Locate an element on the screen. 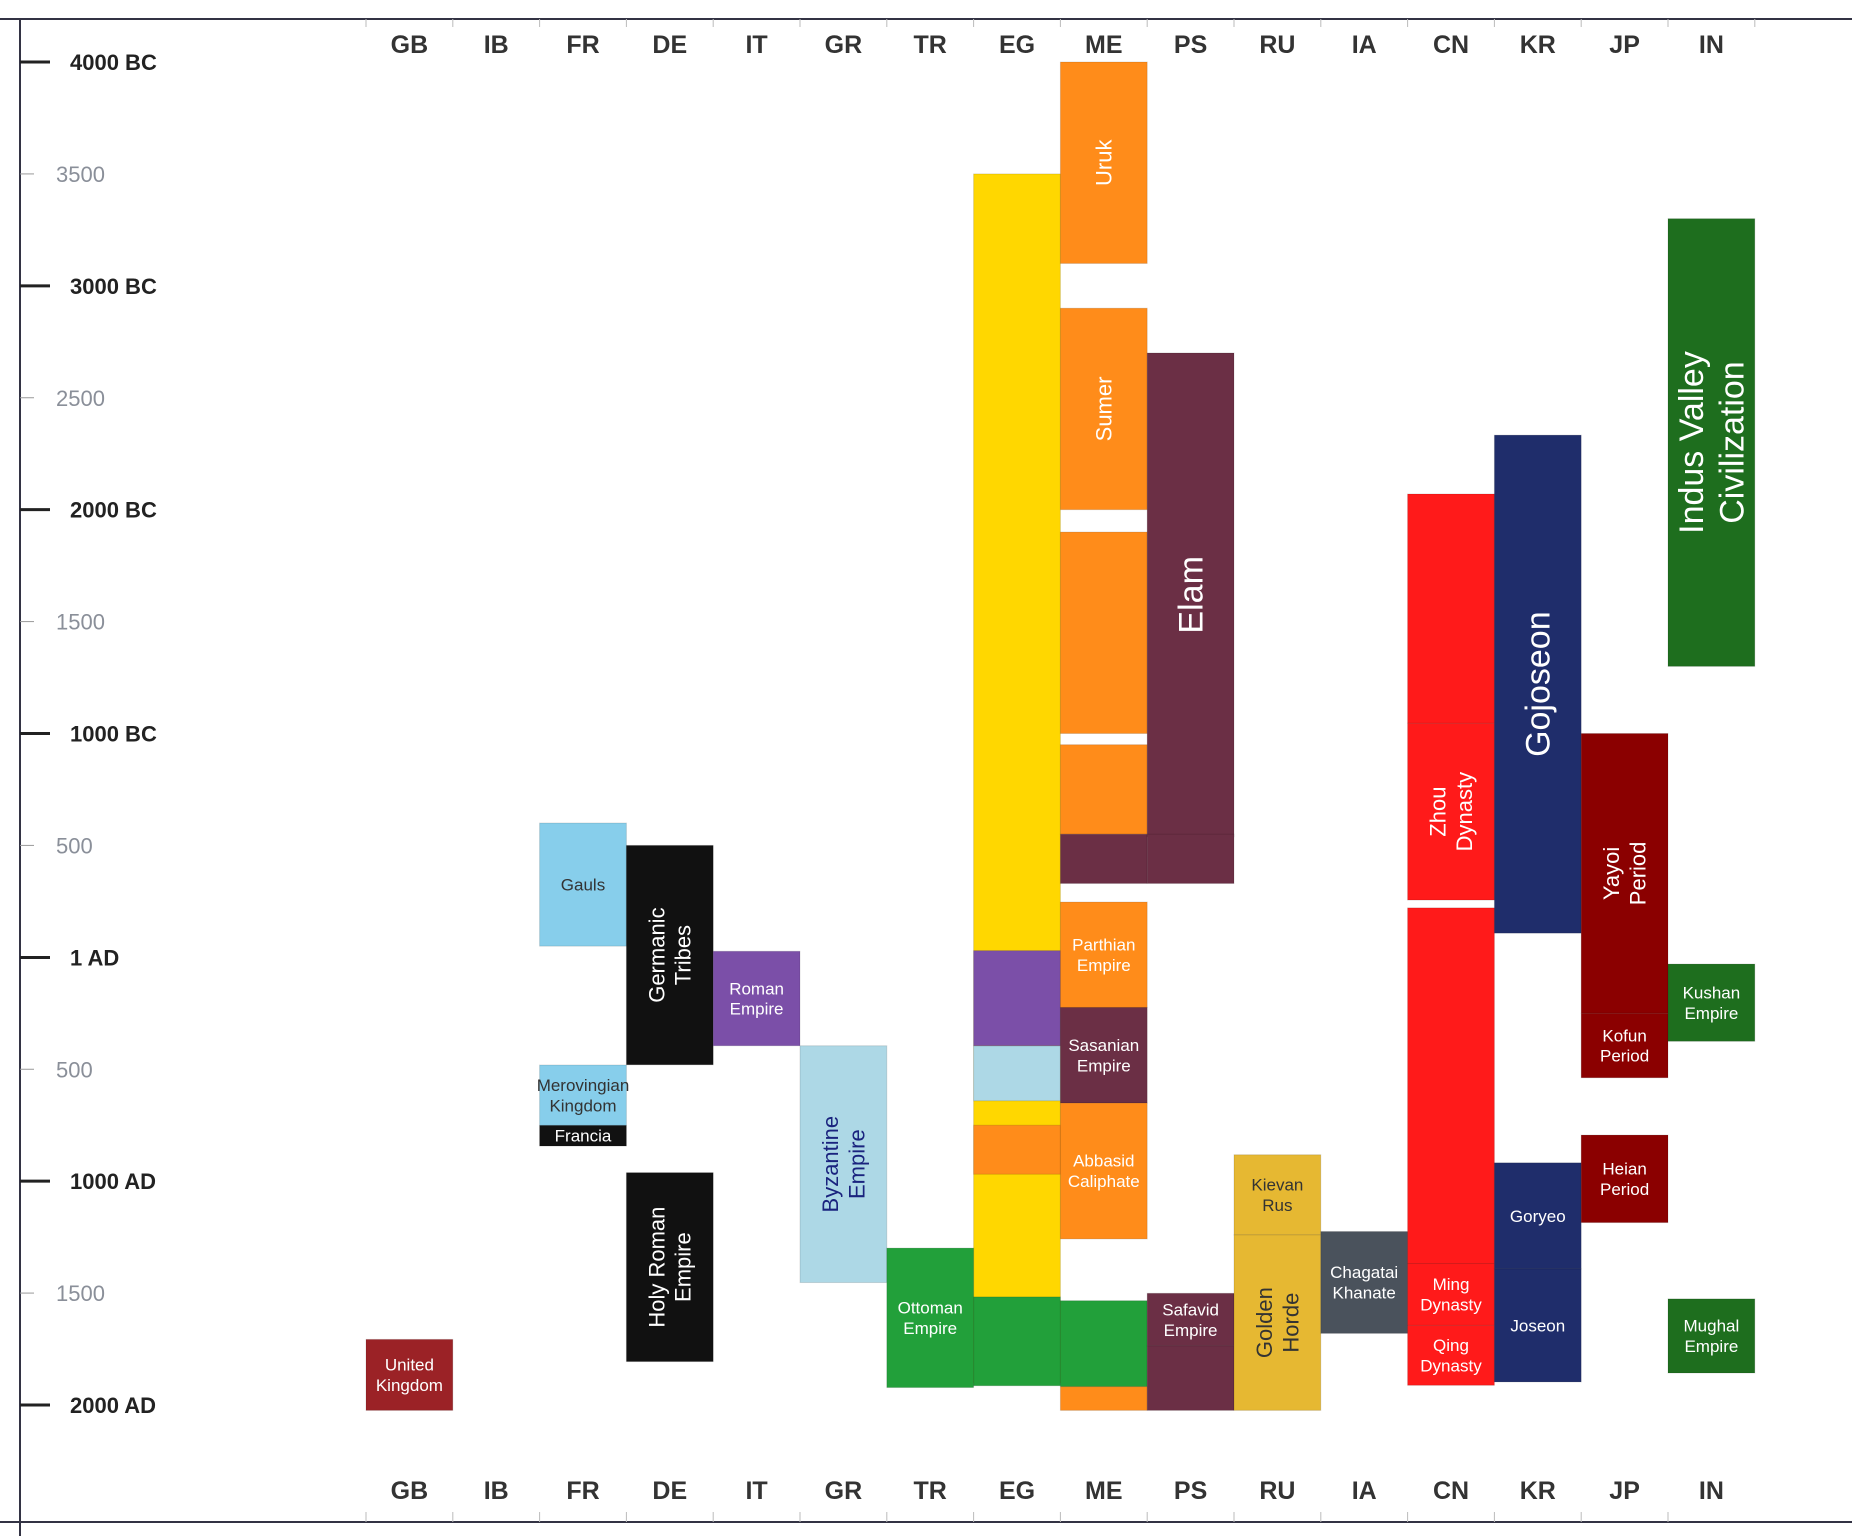 The image size is (1852, 1536). polity-block-cn-imperial is located at coordinates (1451, 1086).